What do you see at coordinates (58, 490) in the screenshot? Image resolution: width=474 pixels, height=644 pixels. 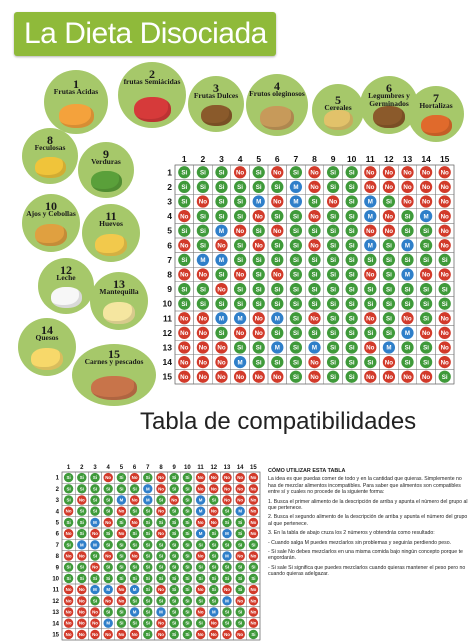 I see `small-row-number: 2` at bounding box center [58, 490].